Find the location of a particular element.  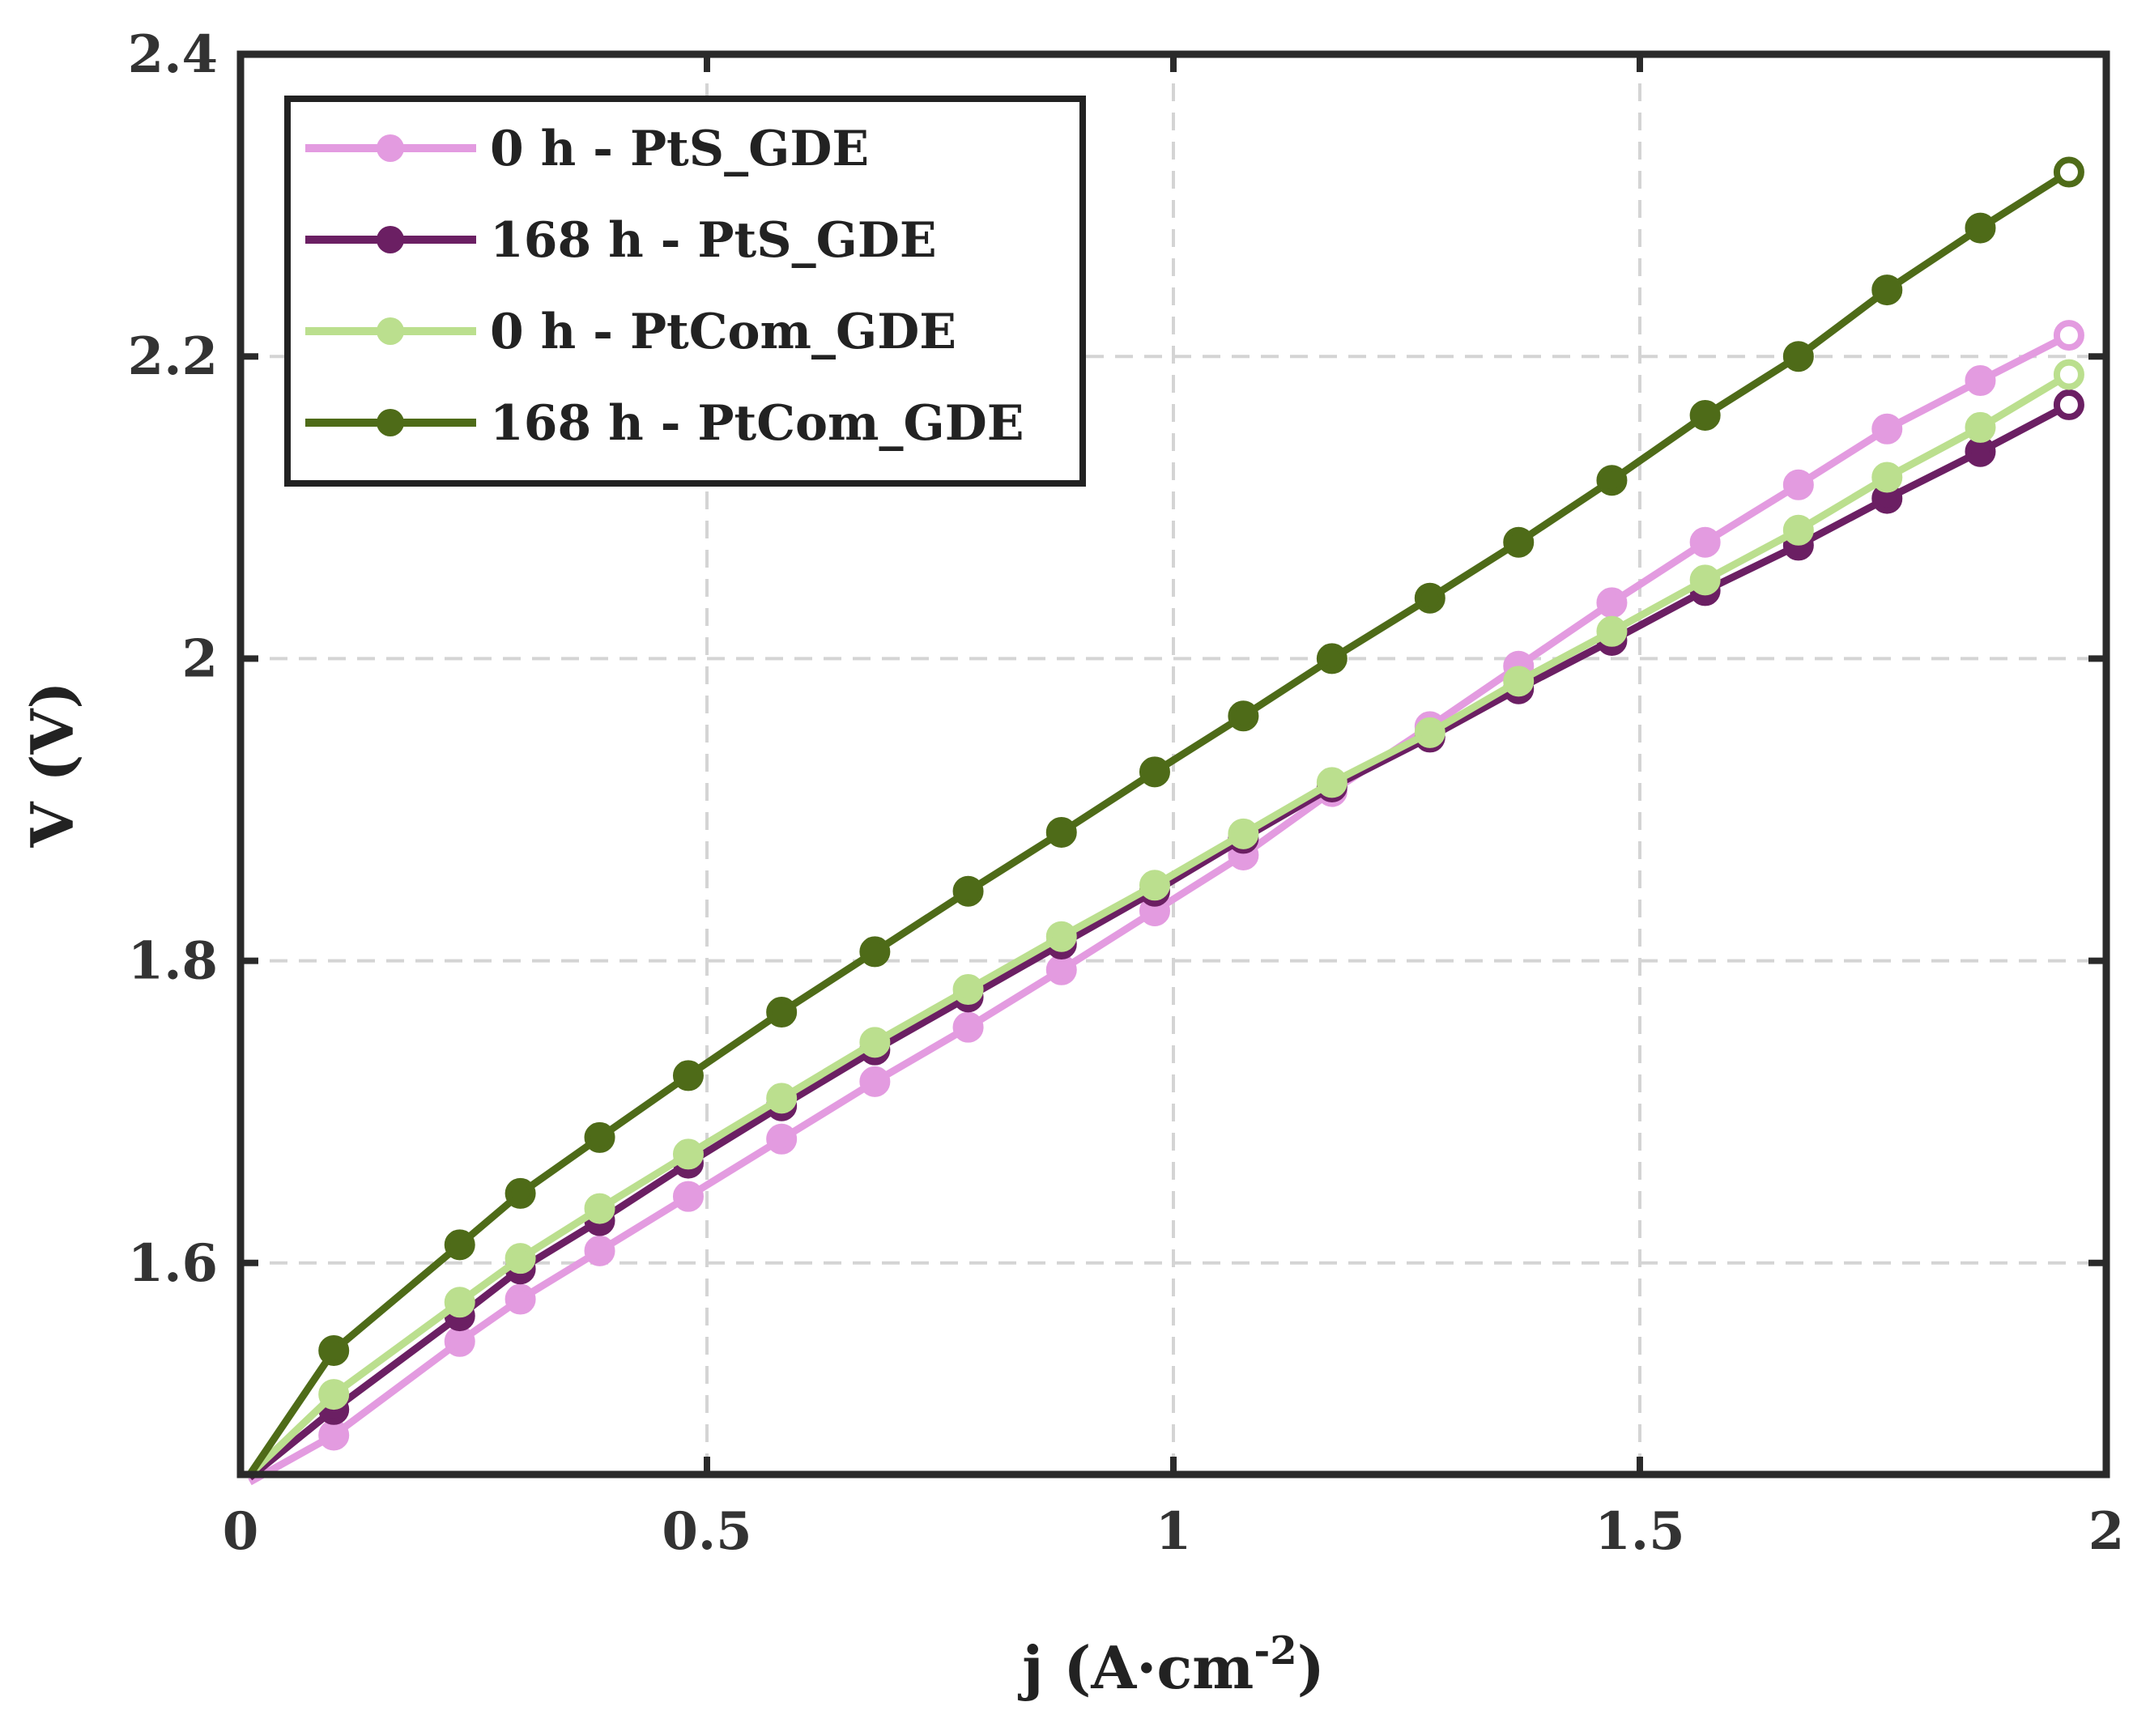

legend-label: 0 h - PtS_GDE is located at coordinates (679, 149).